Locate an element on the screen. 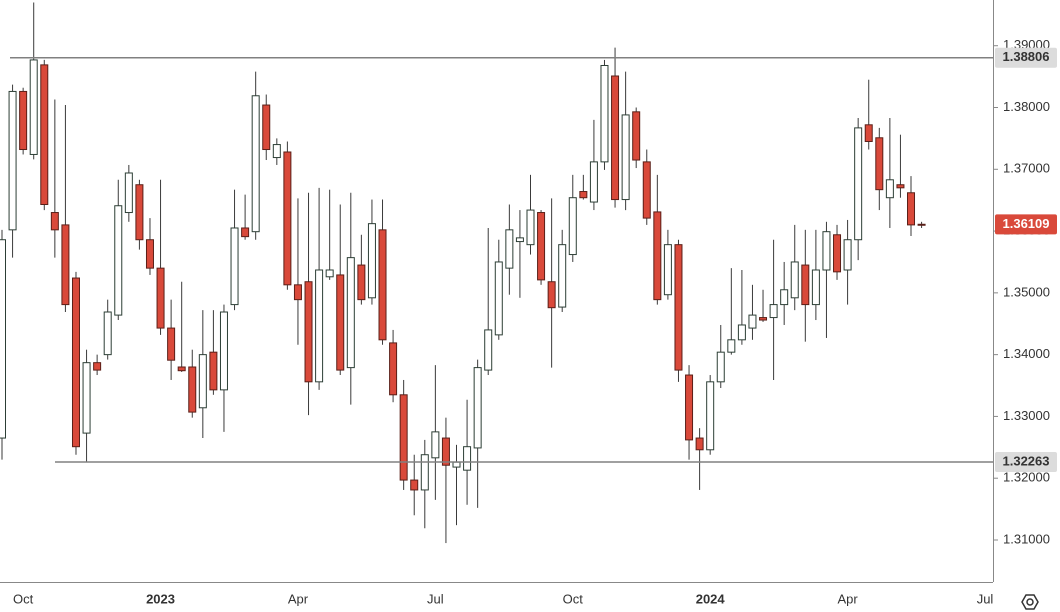  settings-center is located at coordinates (1030, 602).